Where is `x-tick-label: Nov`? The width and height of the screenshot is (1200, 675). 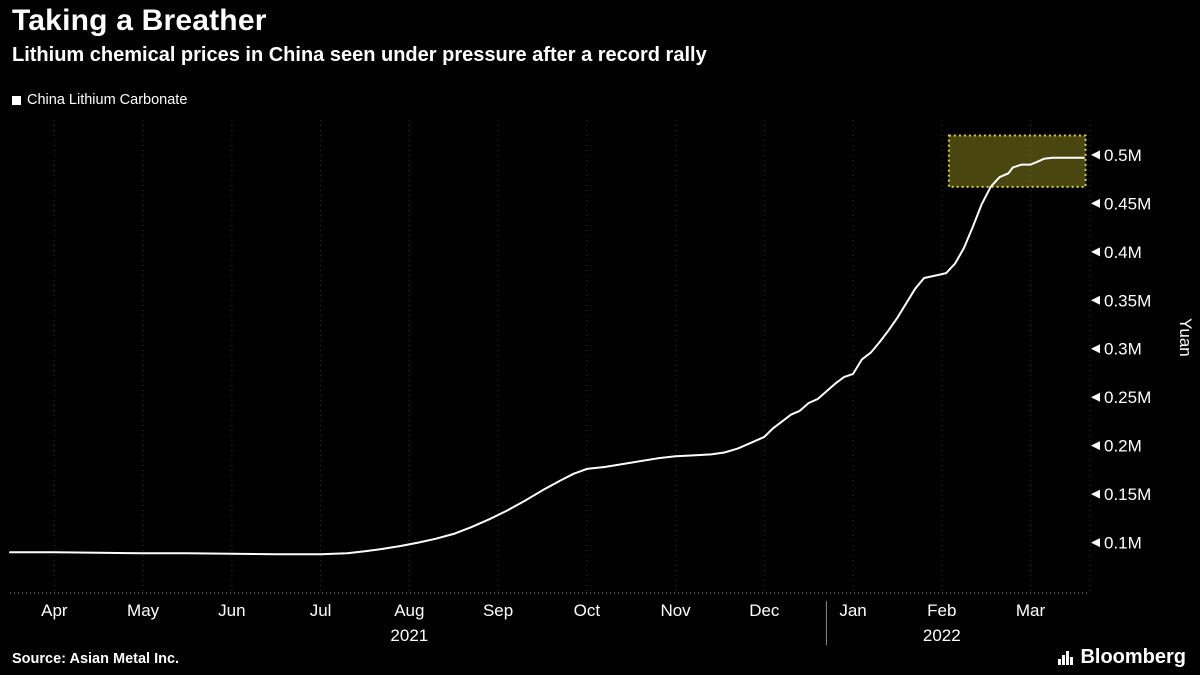 x-tick-label: Nov is located at coordinates (675, 610).